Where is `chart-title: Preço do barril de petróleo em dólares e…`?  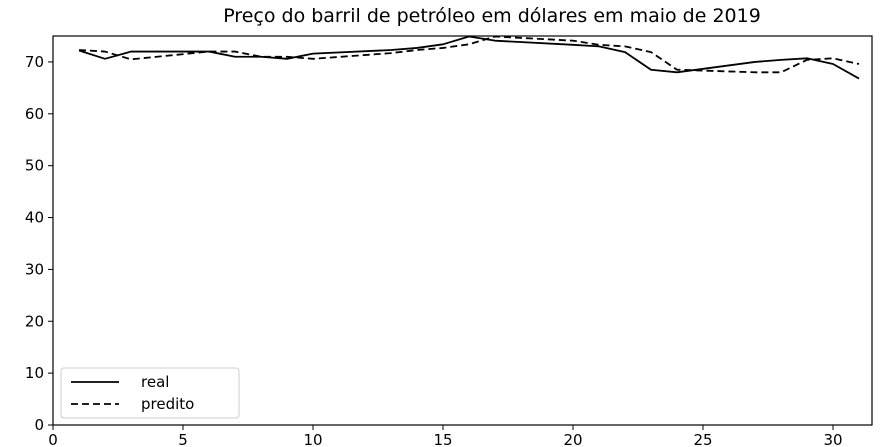 chart-title: Preço do barril de petróleo em dólares e… is located at coordinates (492, 16).